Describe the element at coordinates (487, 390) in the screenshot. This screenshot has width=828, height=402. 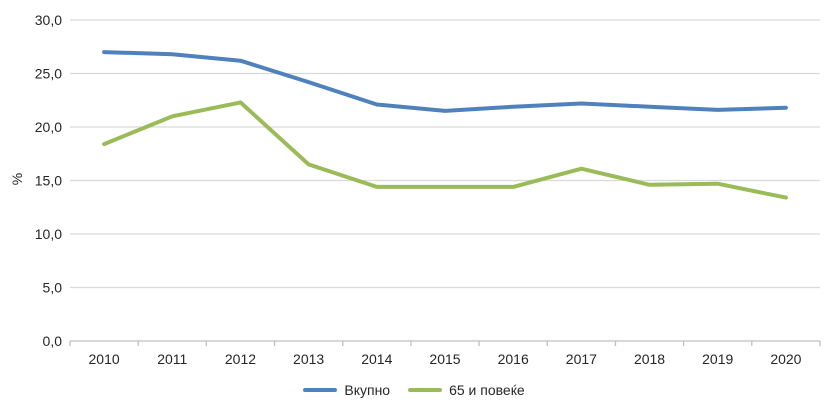
I see `legend-label: 65 и повеќе` at that location.